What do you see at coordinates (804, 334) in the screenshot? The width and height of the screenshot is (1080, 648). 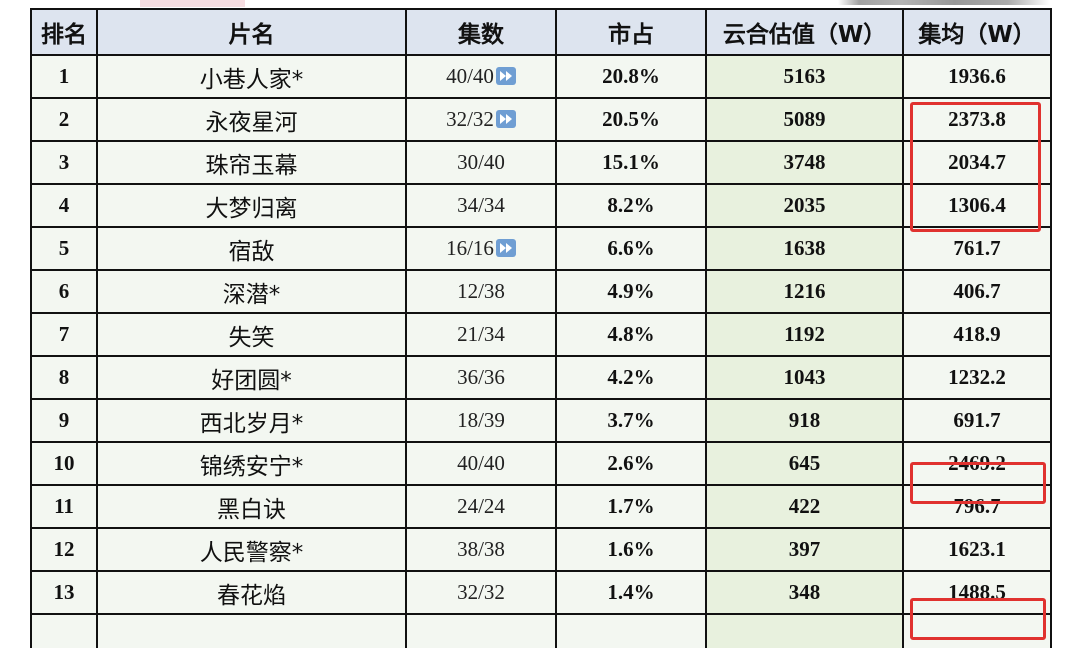 I see `estimate-cell: 1192` at bounding box center [804, 334].